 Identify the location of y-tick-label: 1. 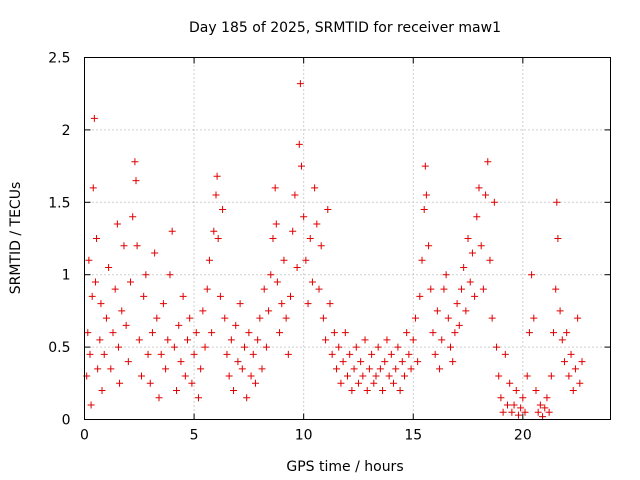
(66, 276).